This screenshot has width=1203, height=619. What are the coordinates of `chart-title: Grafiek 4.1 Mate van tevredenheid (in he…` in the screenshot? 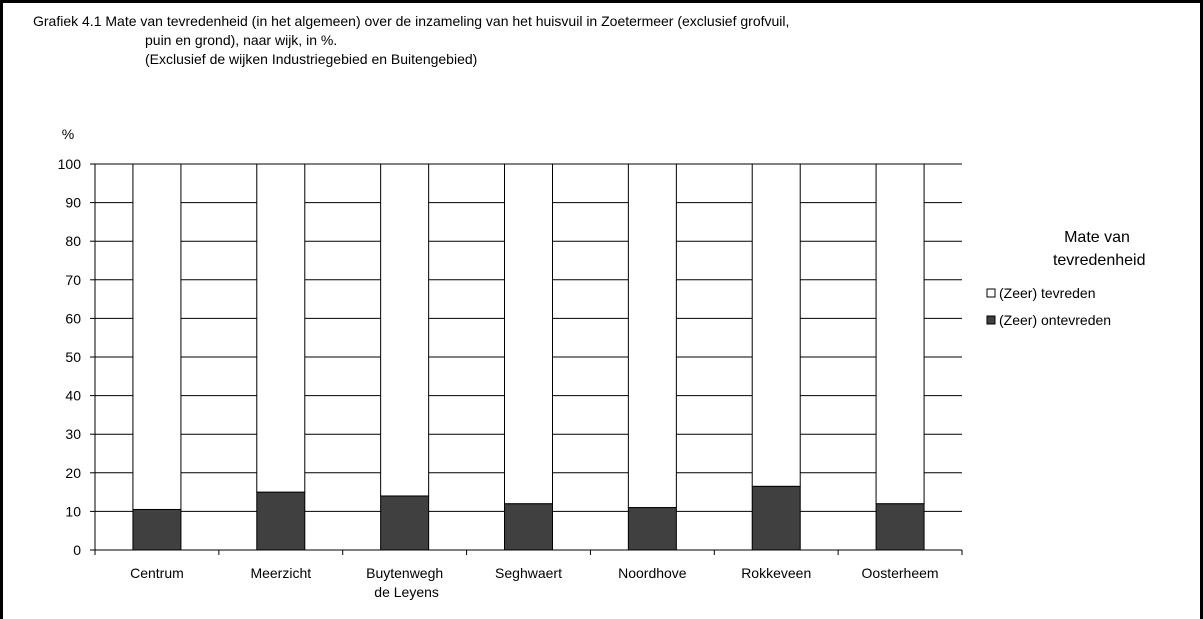 It's located at (411, 21).